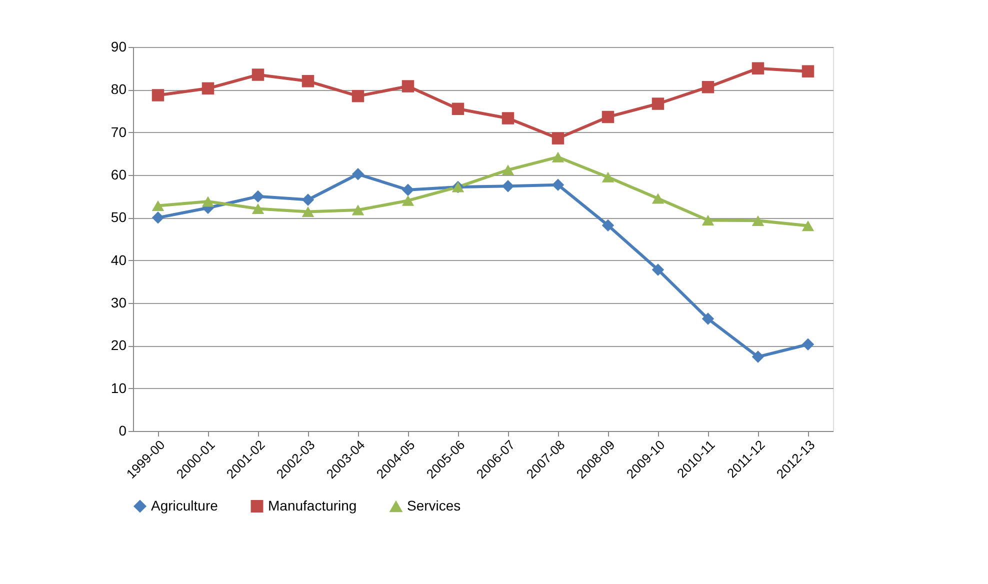  I want to click on y-tick-label: 20, so click(118, 345).